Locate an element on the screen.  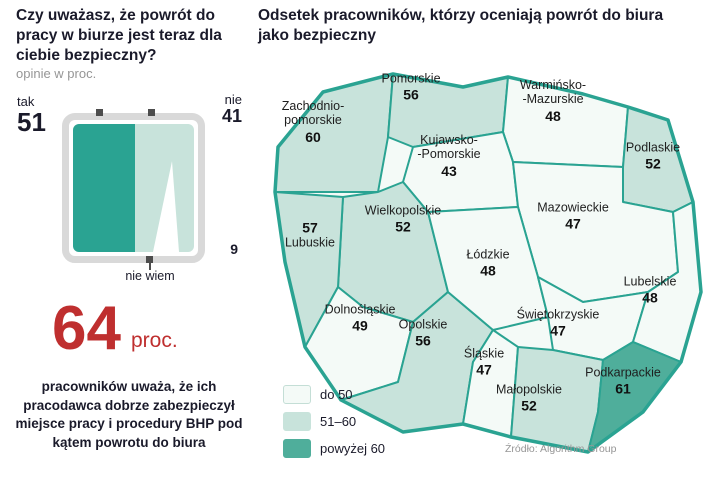
question-subtitle: opinie w proc. is located at coordinates (56, 73).